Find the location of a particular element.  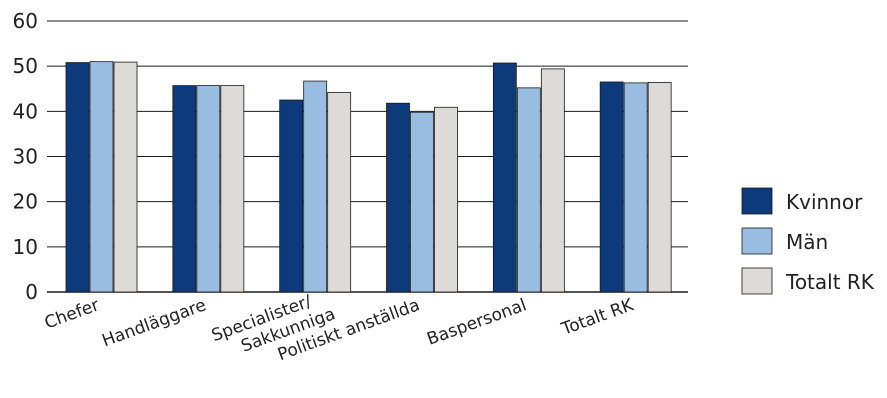

y-tick-label: 40 is located at coordinates (25, 111).